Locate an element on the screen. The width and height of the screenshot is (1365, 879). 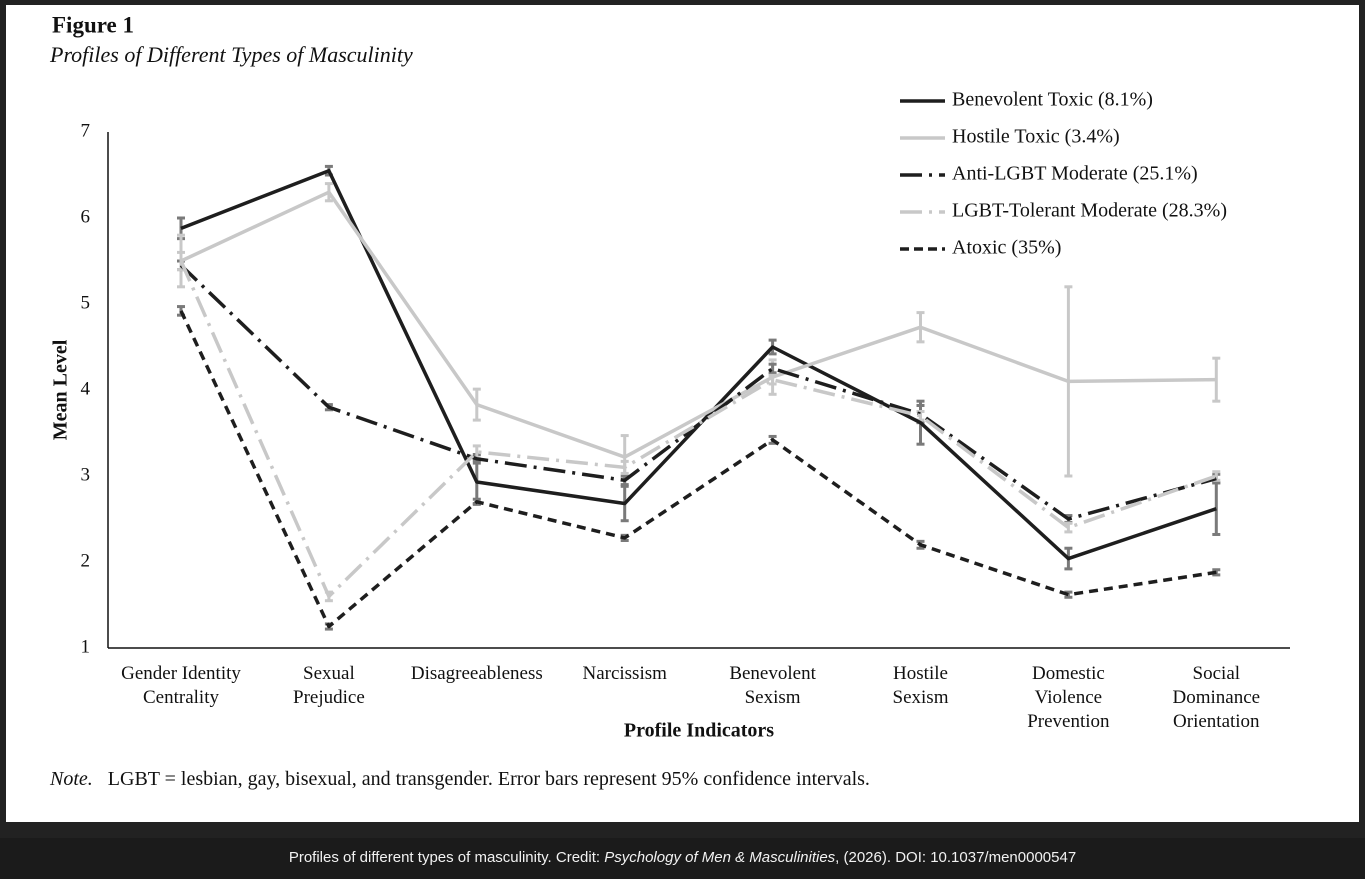
x-tick-label: Narcissism is located at coordinates (624, 673).